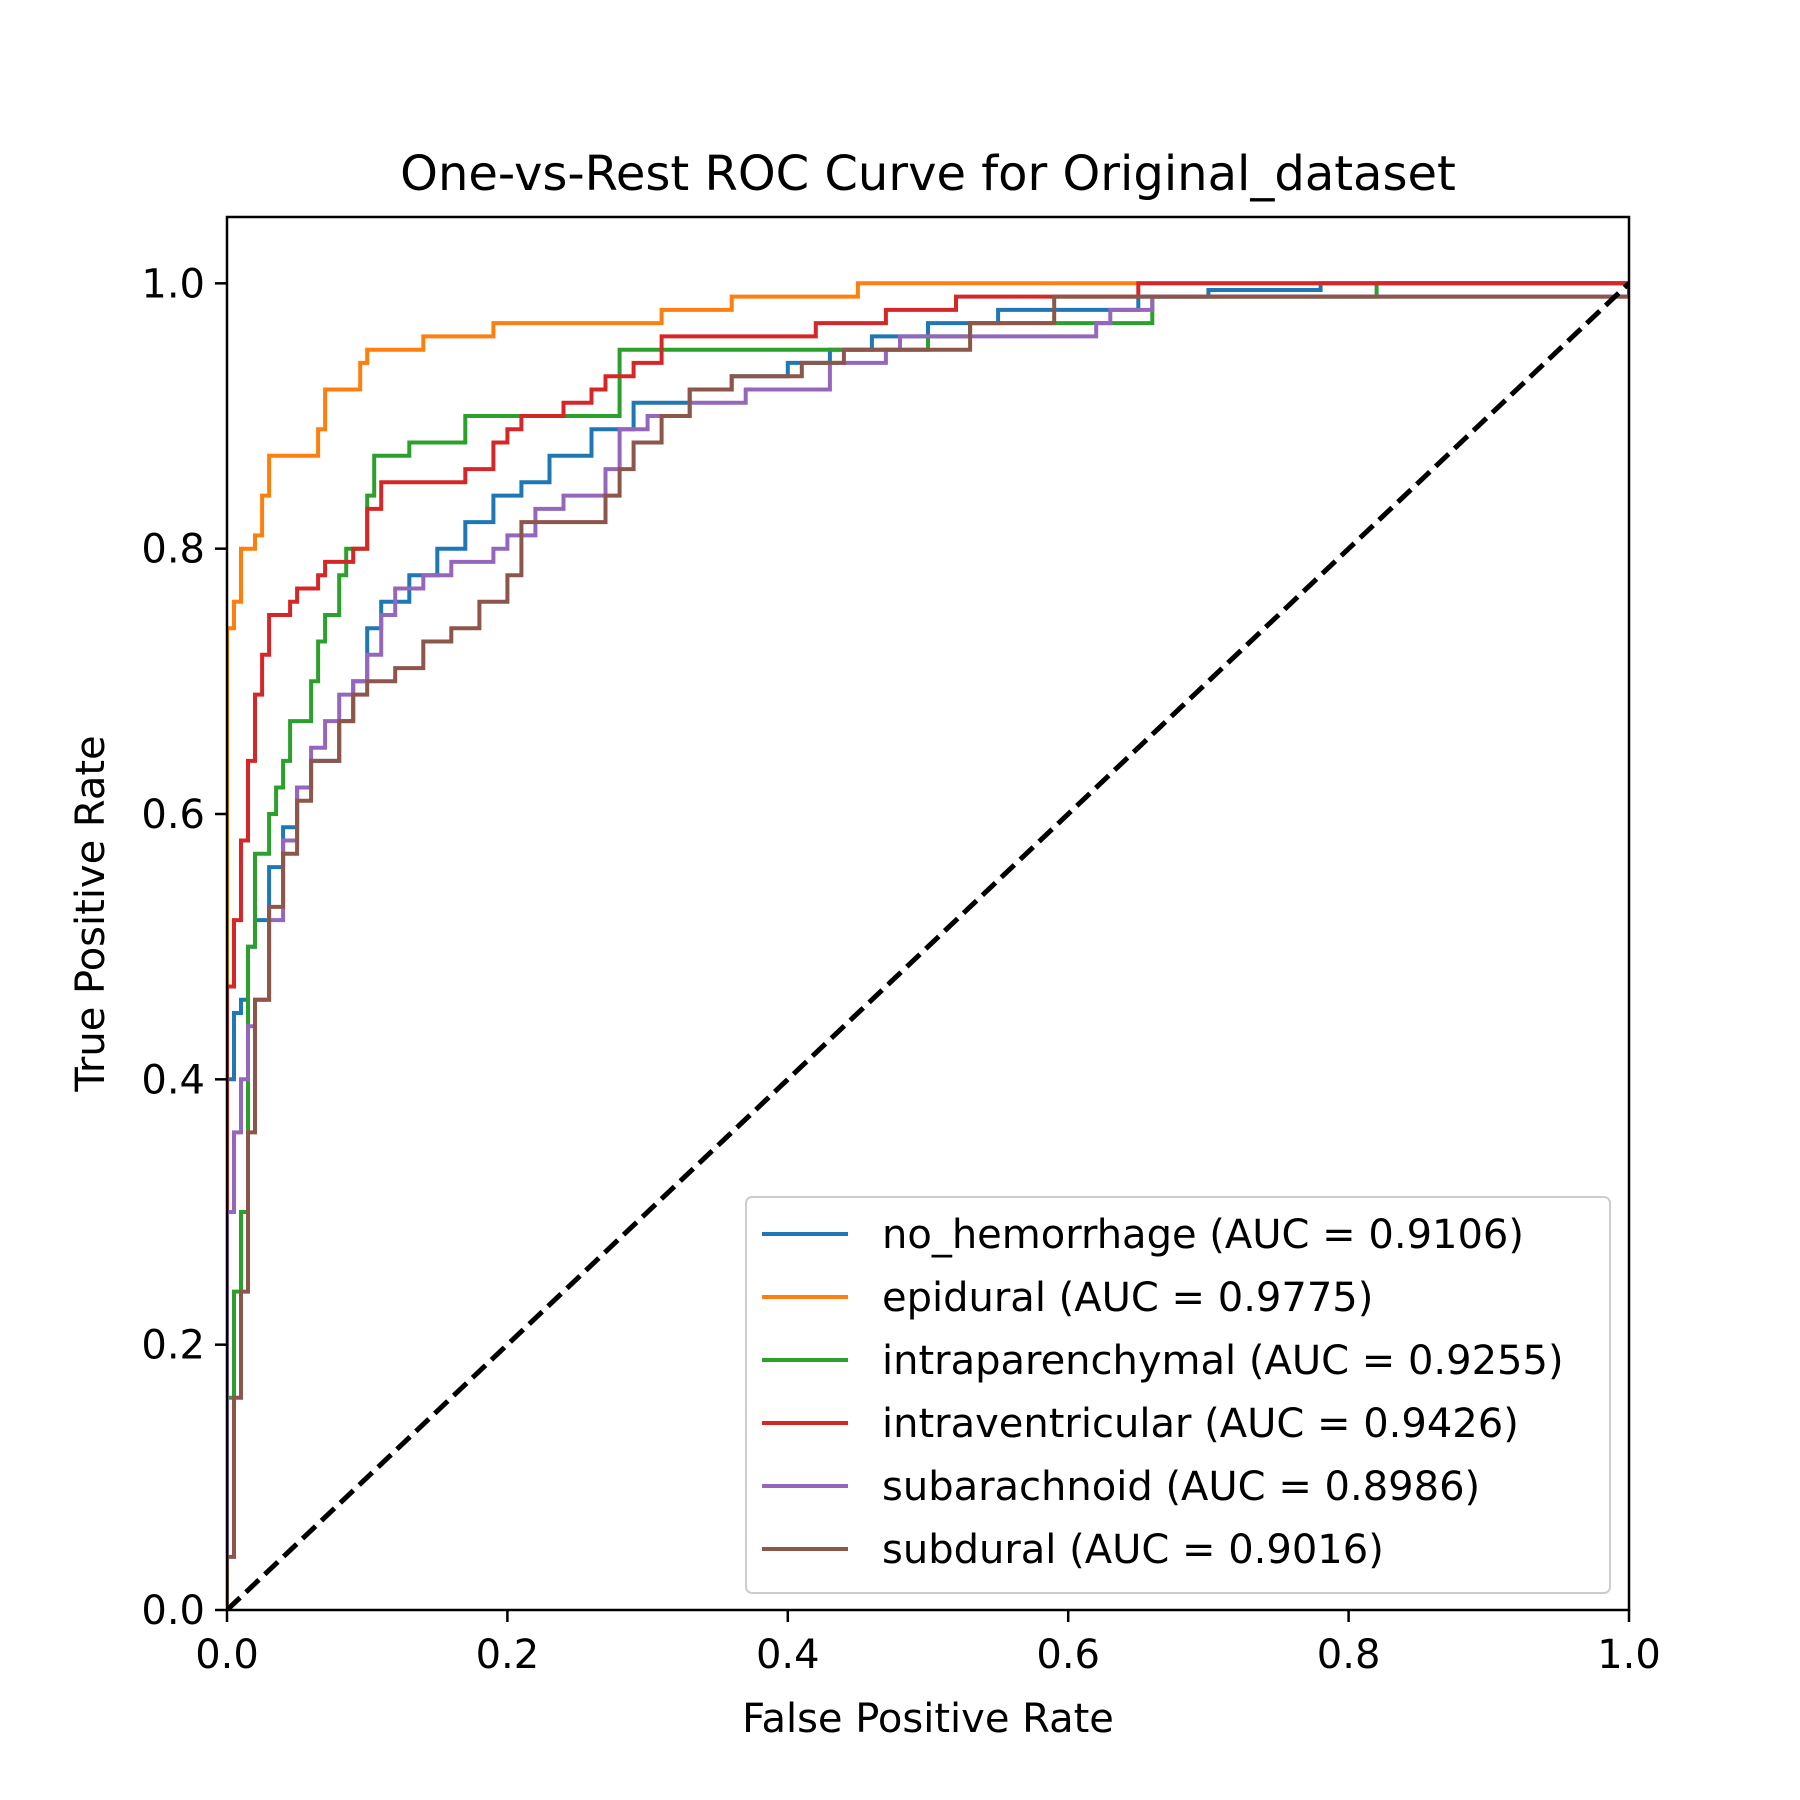 Image resolution: width=1800 pixels, height=1800 pixels. I want to click on y-tick-label: 0.8, so click(173, 550).